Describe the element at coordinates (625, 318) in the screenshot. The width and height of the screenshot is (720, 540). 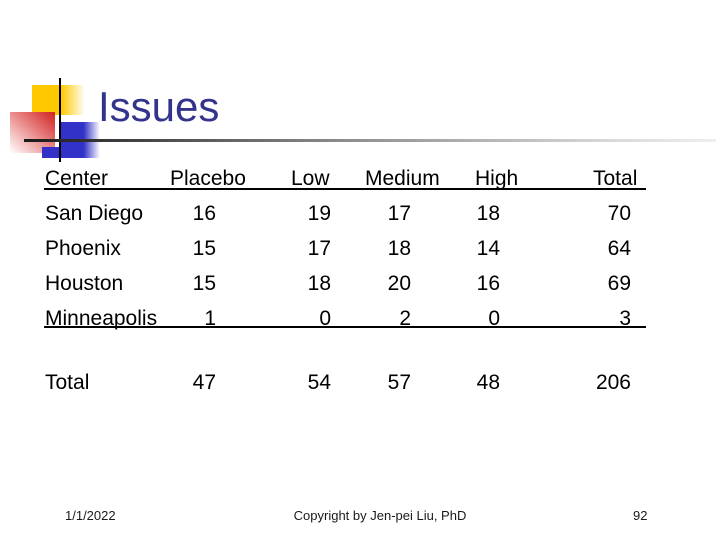
I see `cell-value: 3` at that location.